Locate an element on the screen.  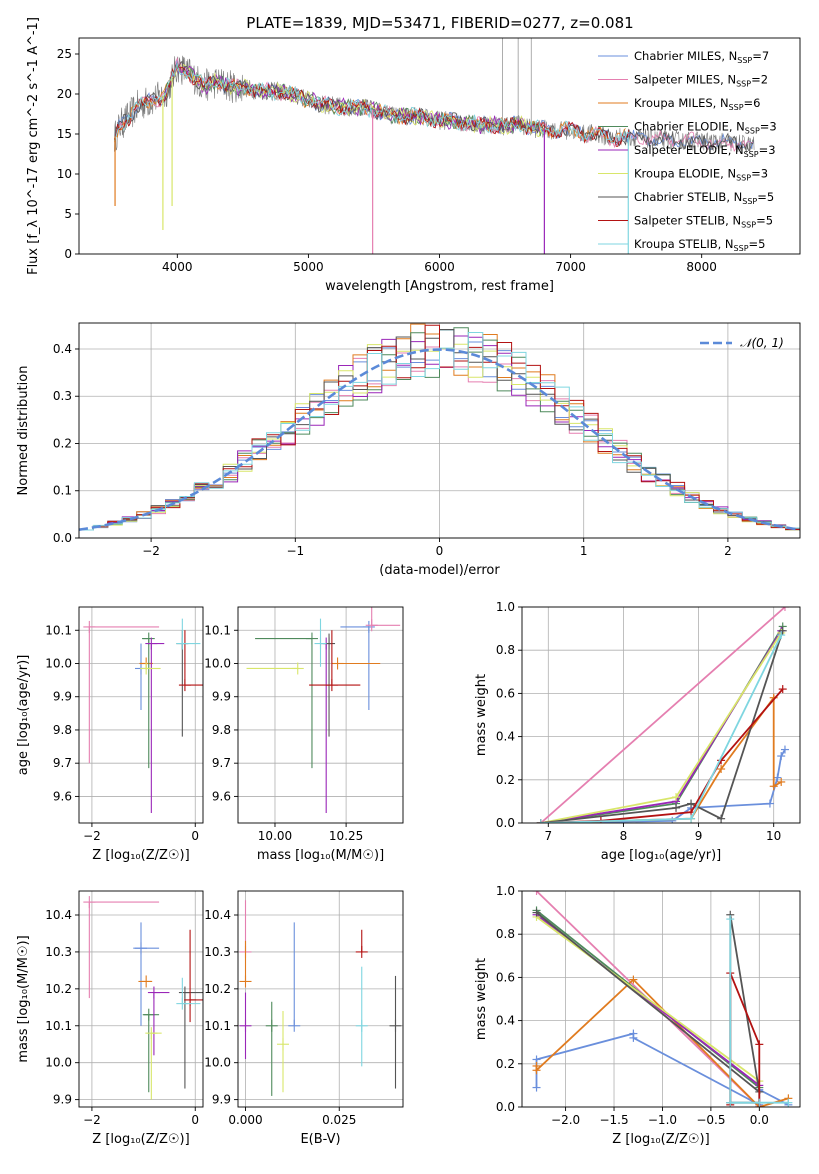
y-tick-label: 0.0 is located at coordinates (62, 538).